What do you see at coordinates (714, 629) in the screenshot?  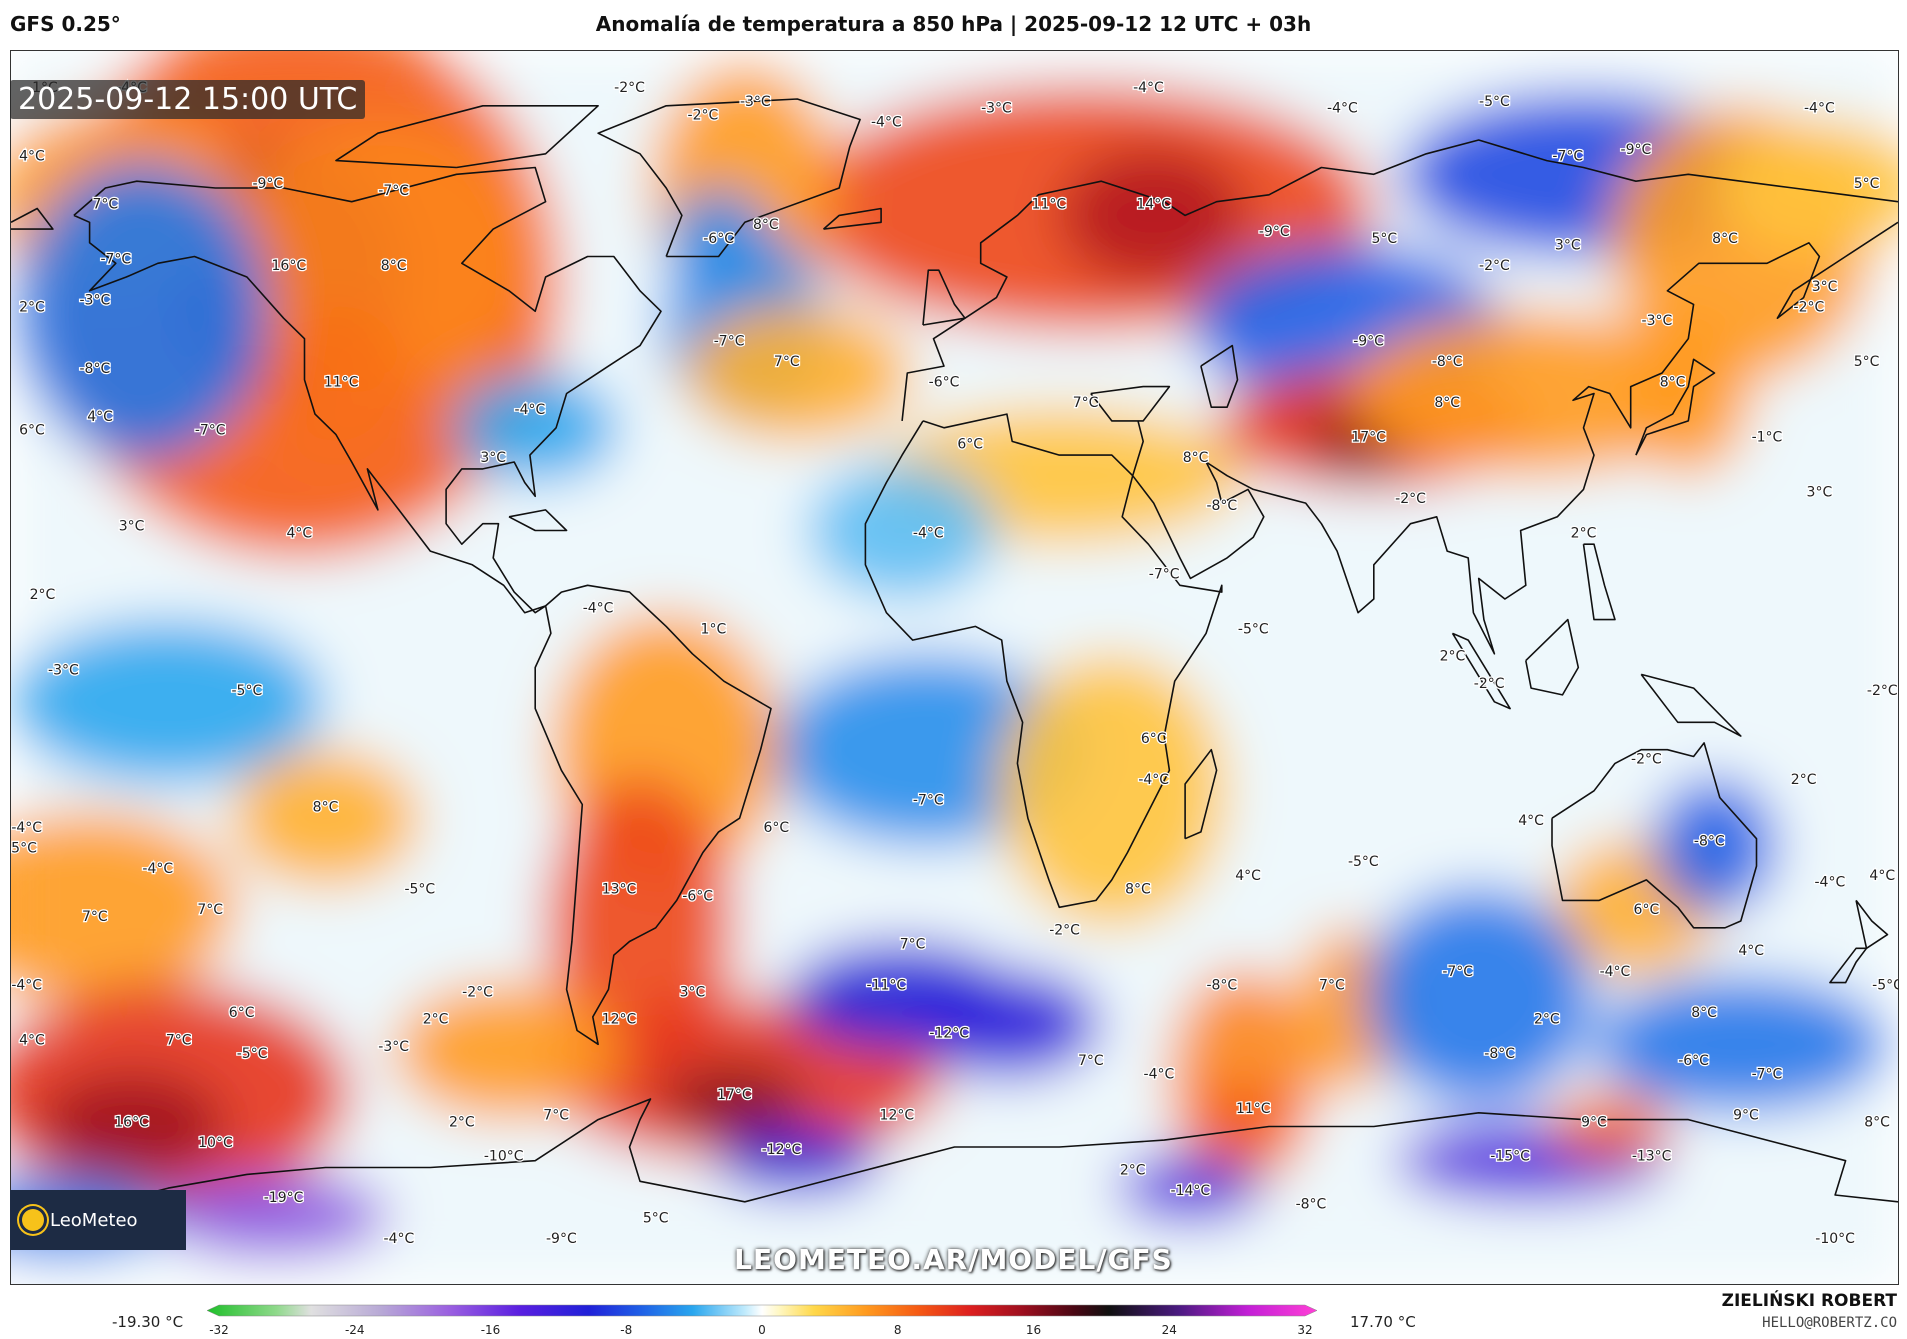 I see `anomaly-label: 1°C` at bounding box center [714, 629].